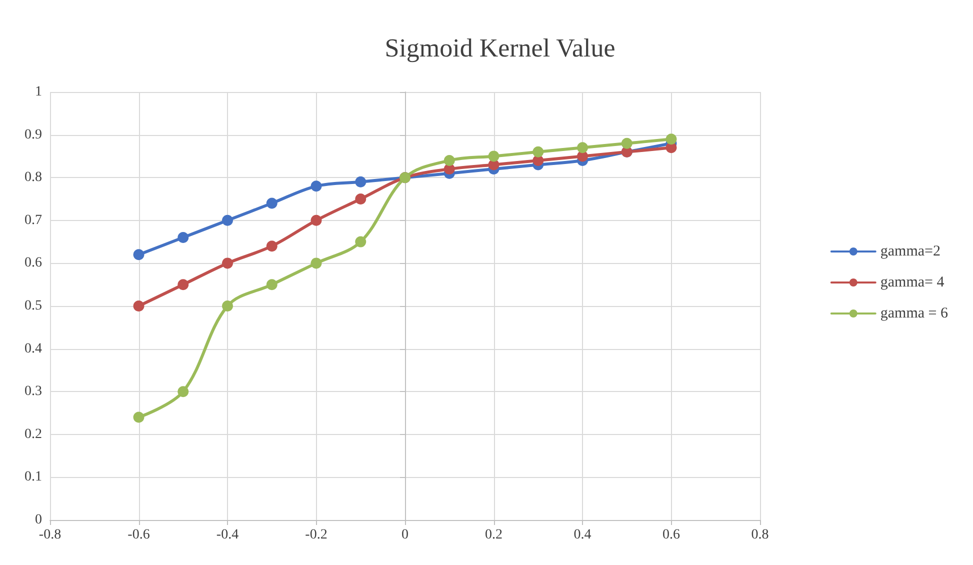 This screenshot has width=973, height=565. What do you see at coordinates (493, 535) in the screenshot?
I see `x-tick-label: 0.2` at bounding box center [493, 535].